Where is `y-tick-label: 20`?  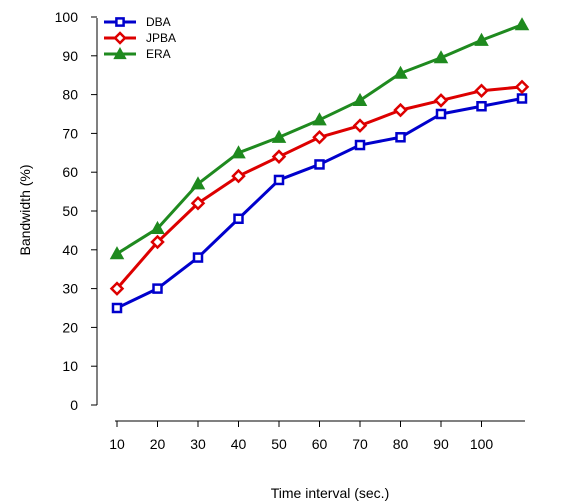 y-tick-label: 20 is located at coordinates (70, 327).